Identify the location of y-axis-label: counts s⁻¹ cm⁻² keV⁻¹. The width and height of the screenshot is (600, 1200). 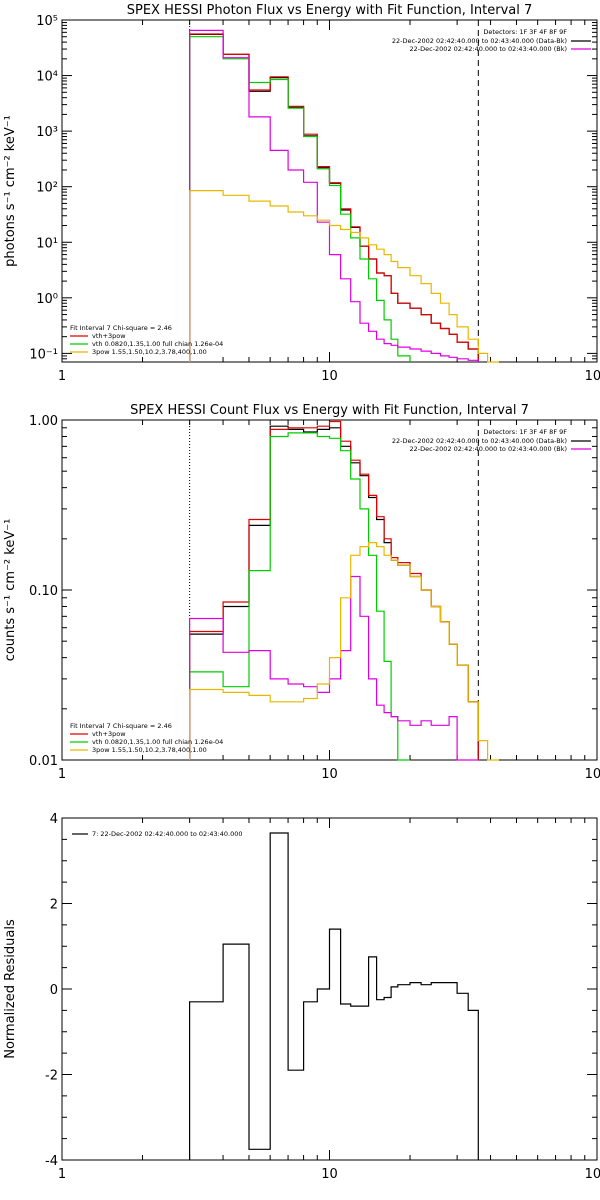
(10, 590).